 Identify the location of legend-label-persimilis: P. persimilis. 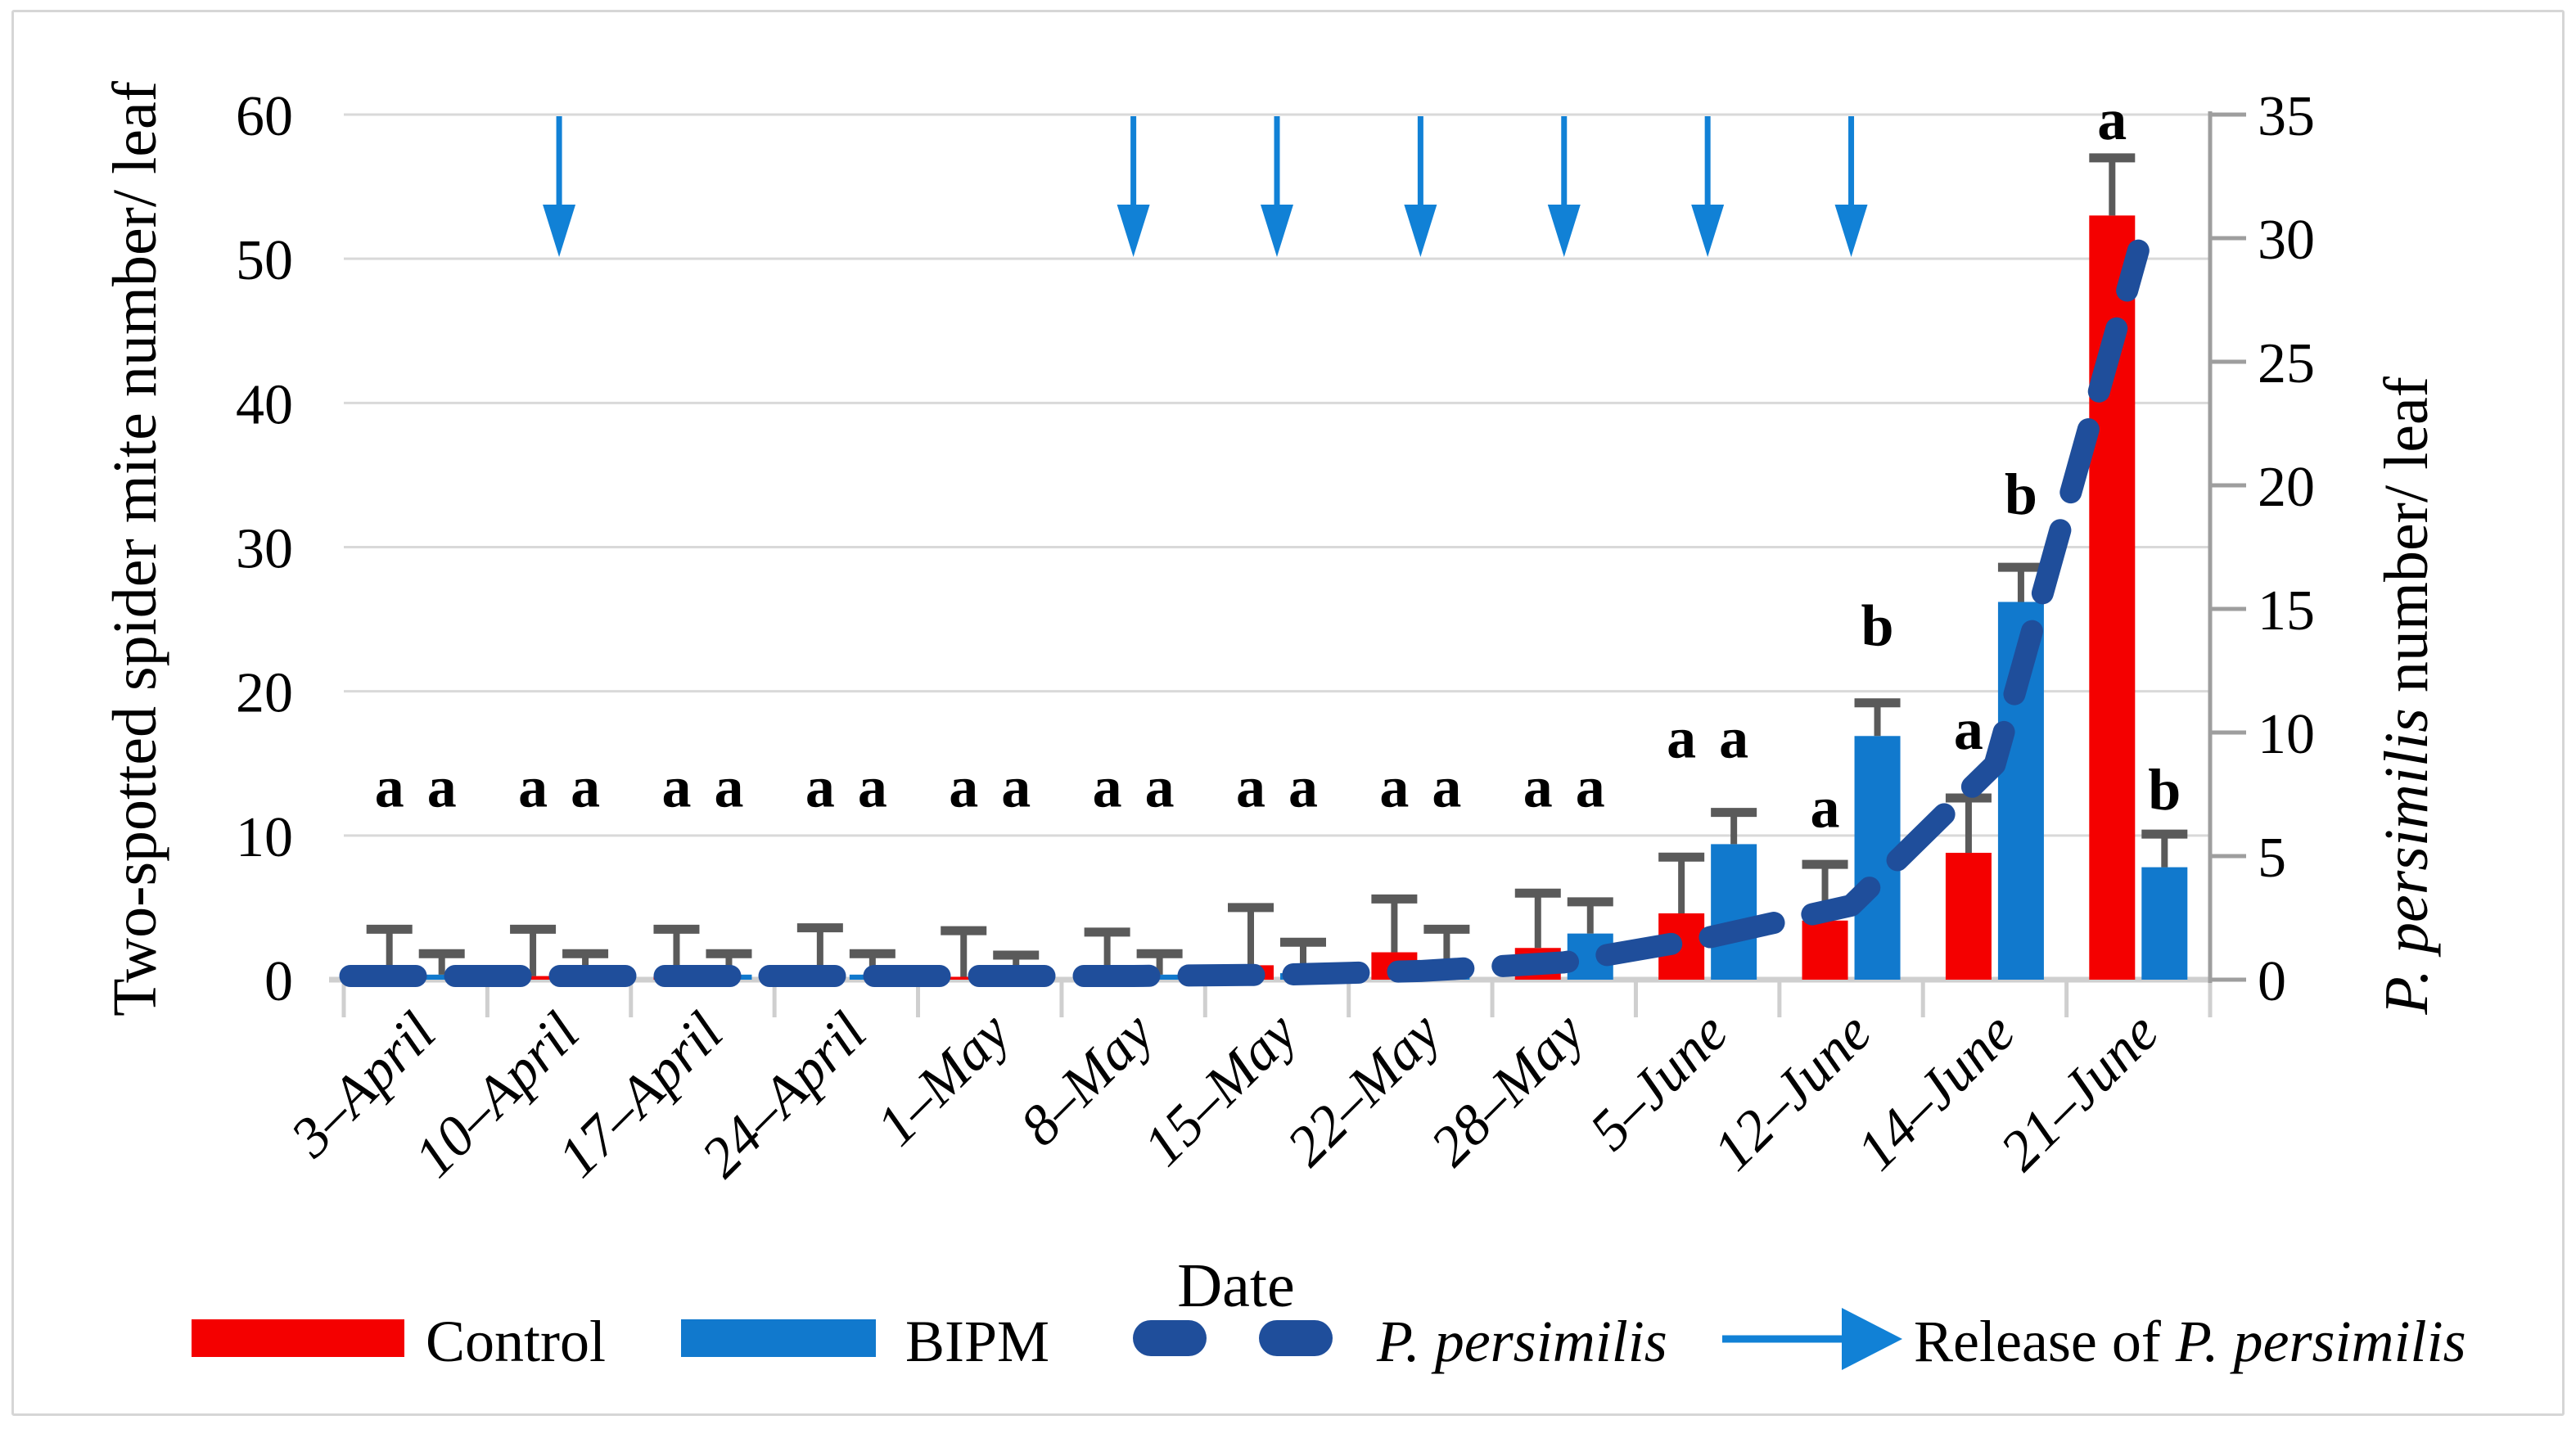
(1522, 1341).